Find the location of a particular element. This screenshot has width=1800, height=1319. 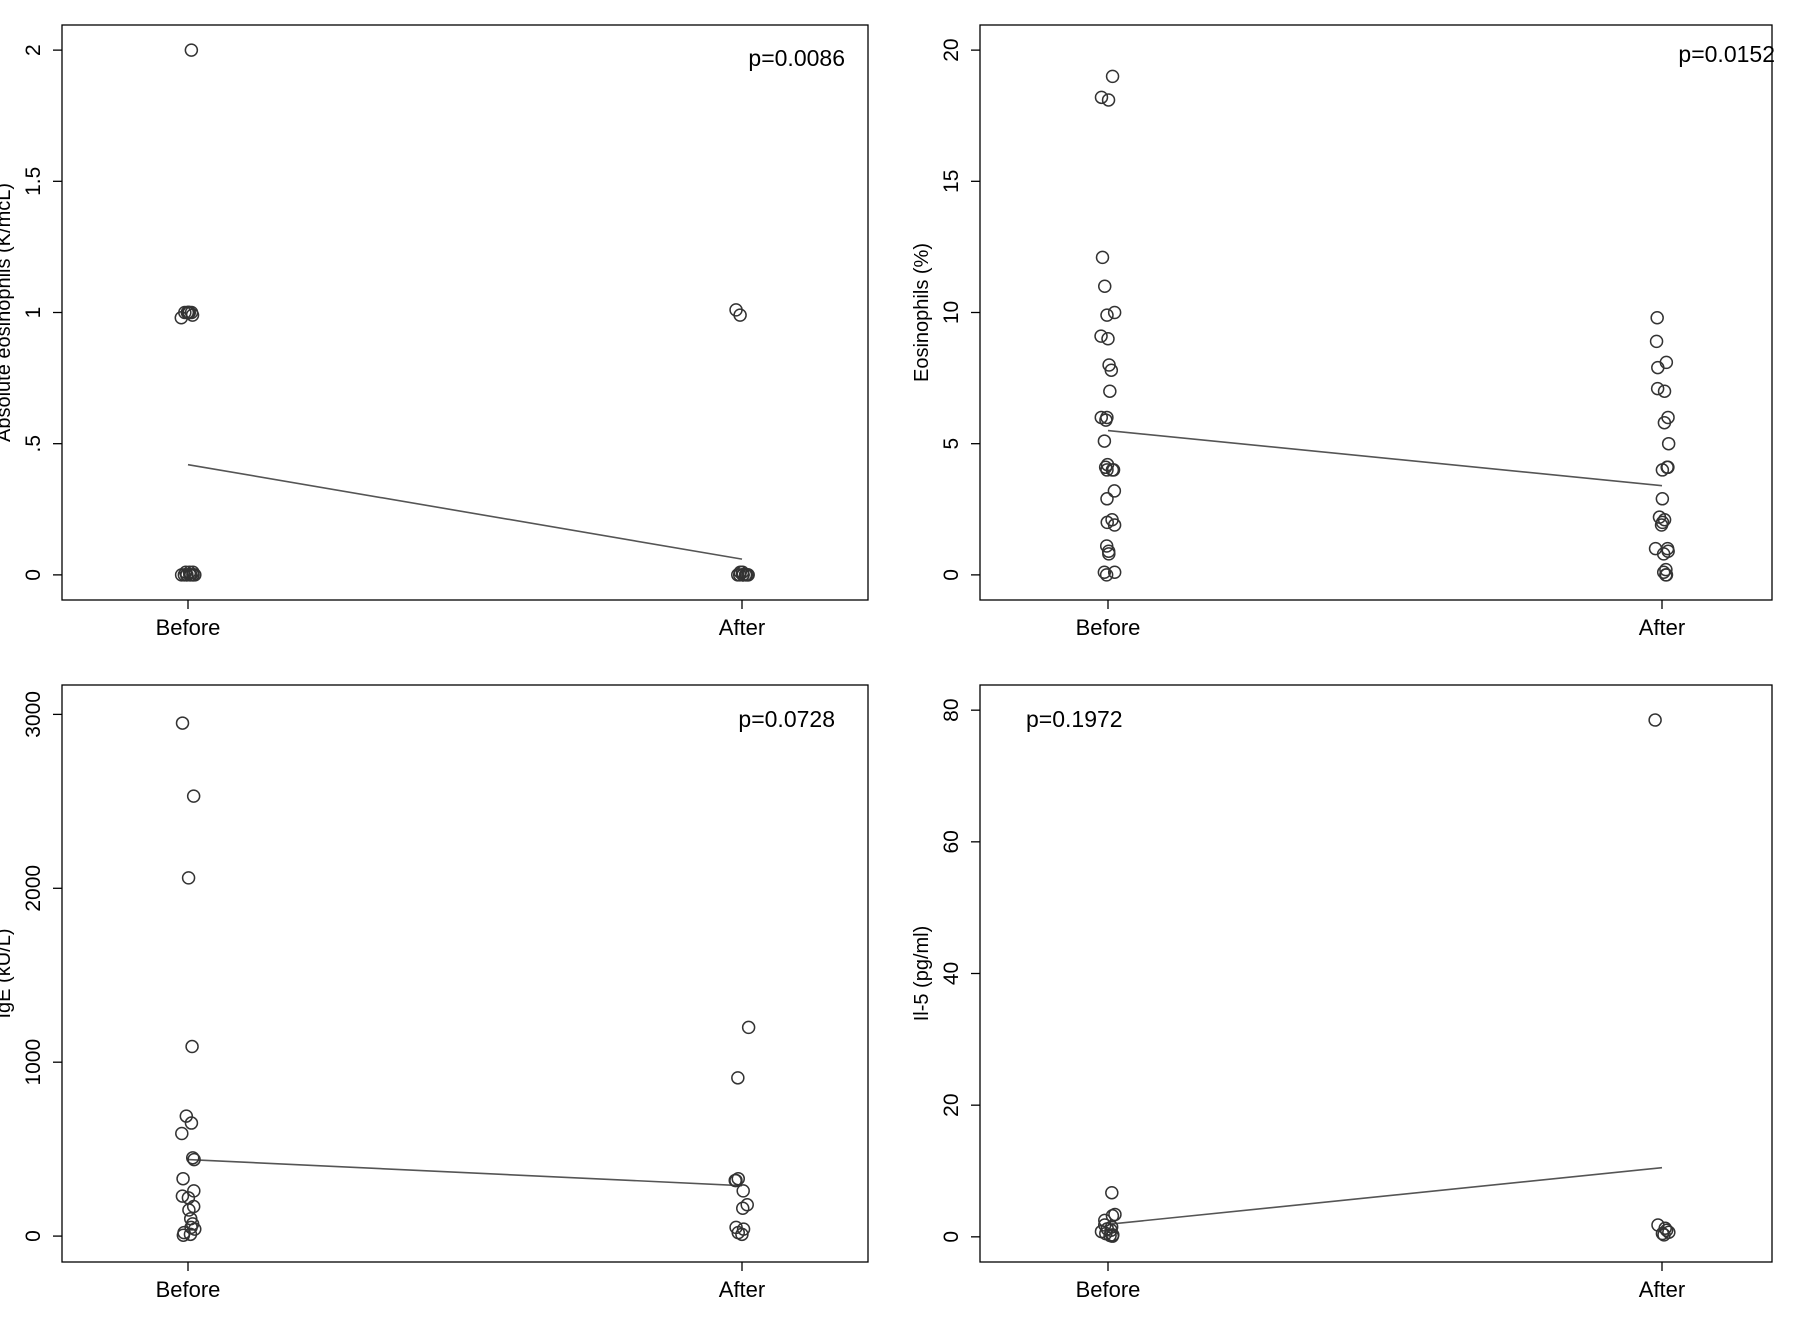

y-tick-label: 10 is located at coordinates (951, 312).